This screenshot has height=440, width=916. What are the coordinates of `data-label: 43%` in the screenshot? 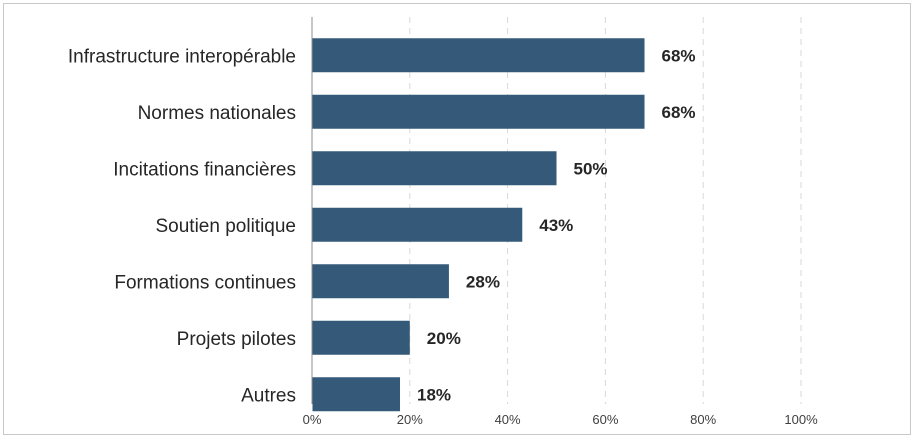 It's located at (556, 225).